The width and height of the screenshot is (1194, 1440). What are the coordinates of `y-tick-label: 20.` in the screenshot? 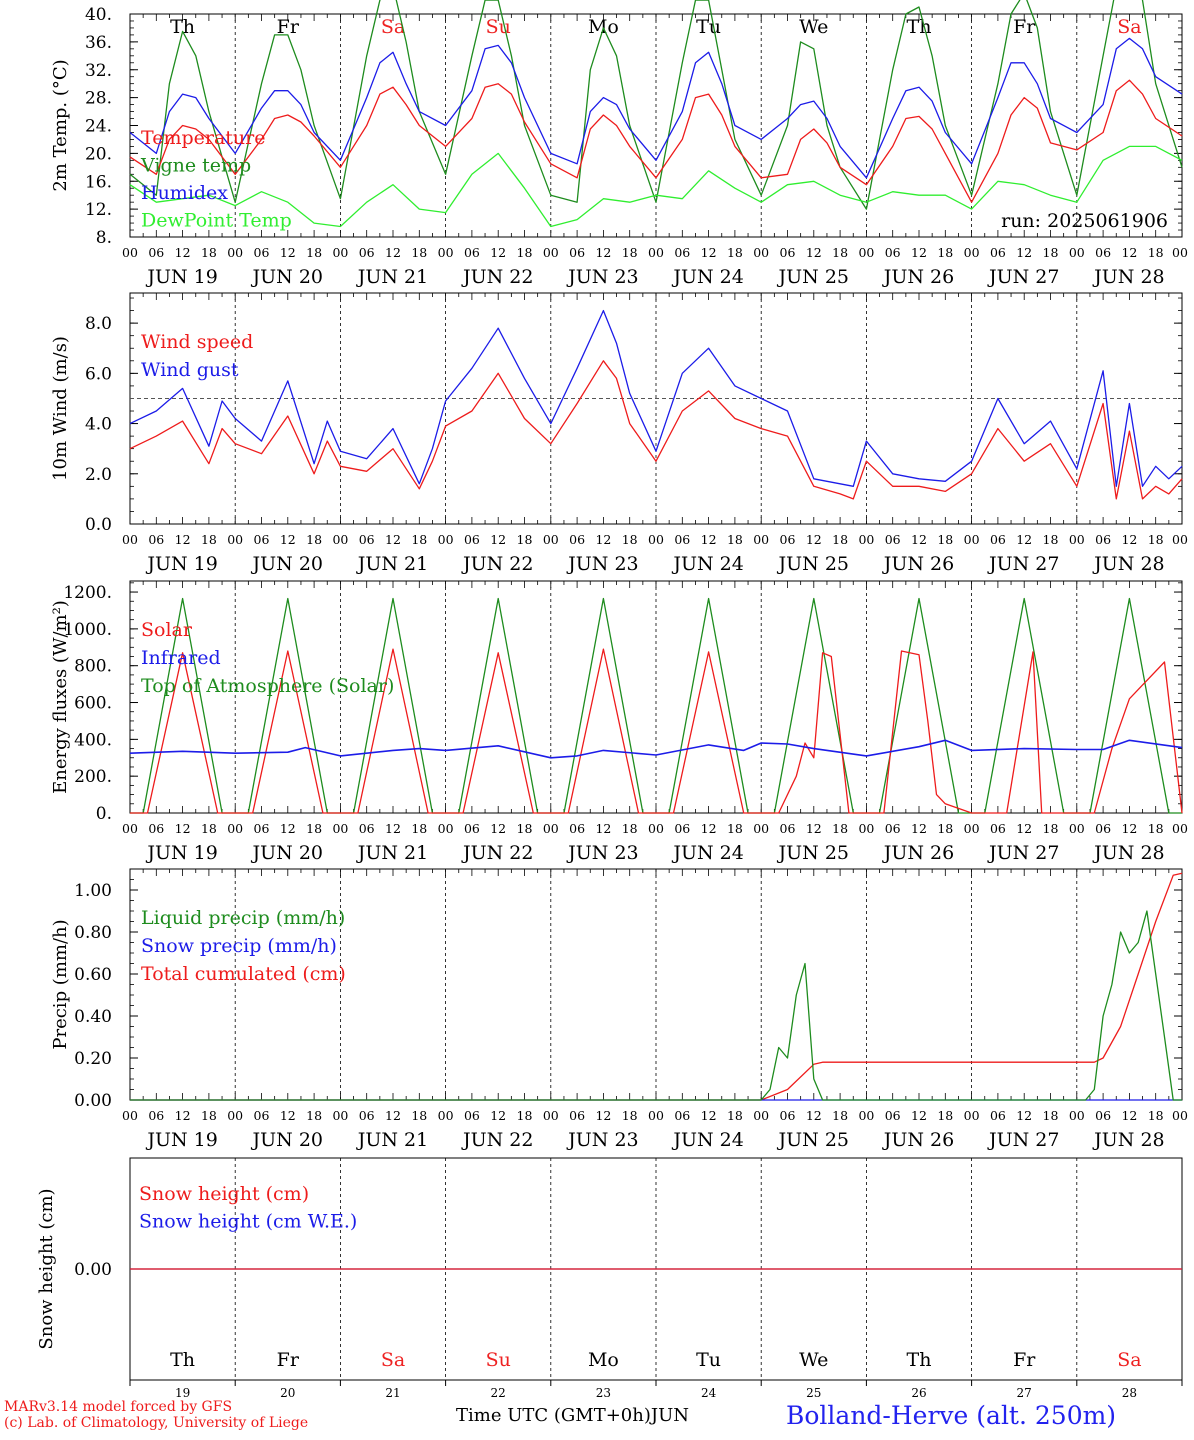 It's located at (98, 154).